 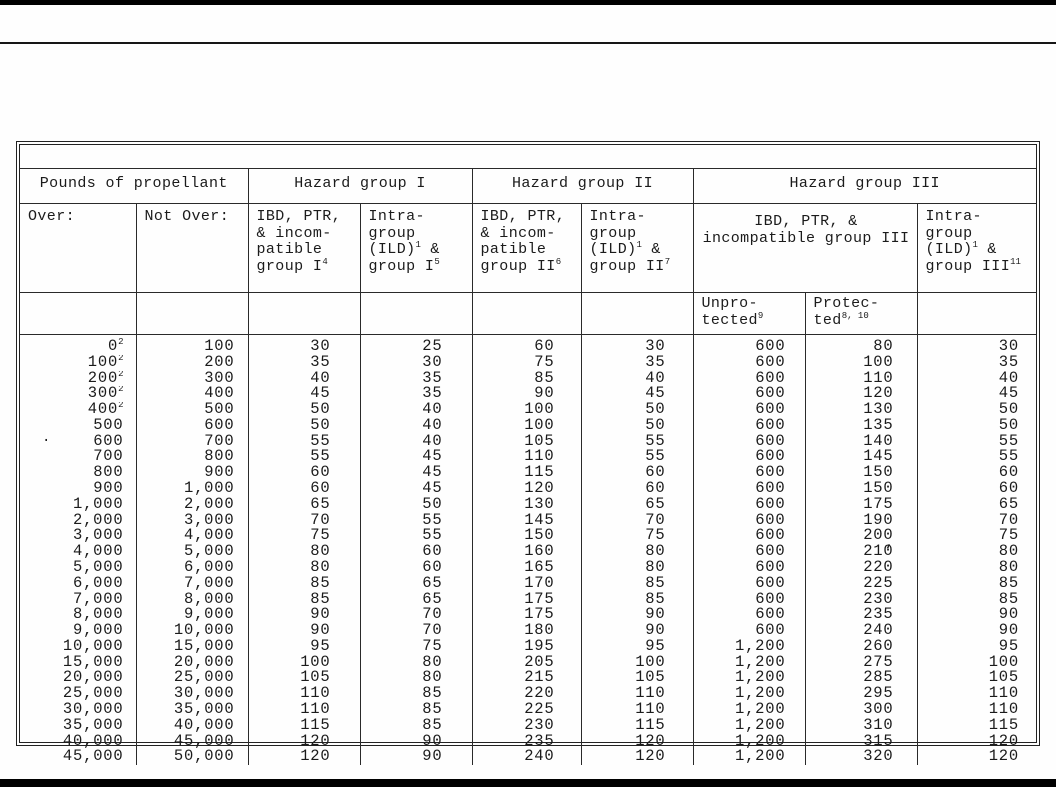 I want to click on table-row: 800 900 60 45 115 60 600 150 60, so click(x=528, y=473).